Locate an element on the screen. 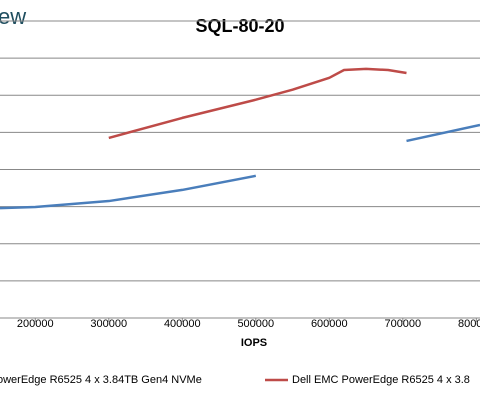 This screenshot has width=480, height=401. x-axis-label: IOPS is located at coordinates (254, 343).